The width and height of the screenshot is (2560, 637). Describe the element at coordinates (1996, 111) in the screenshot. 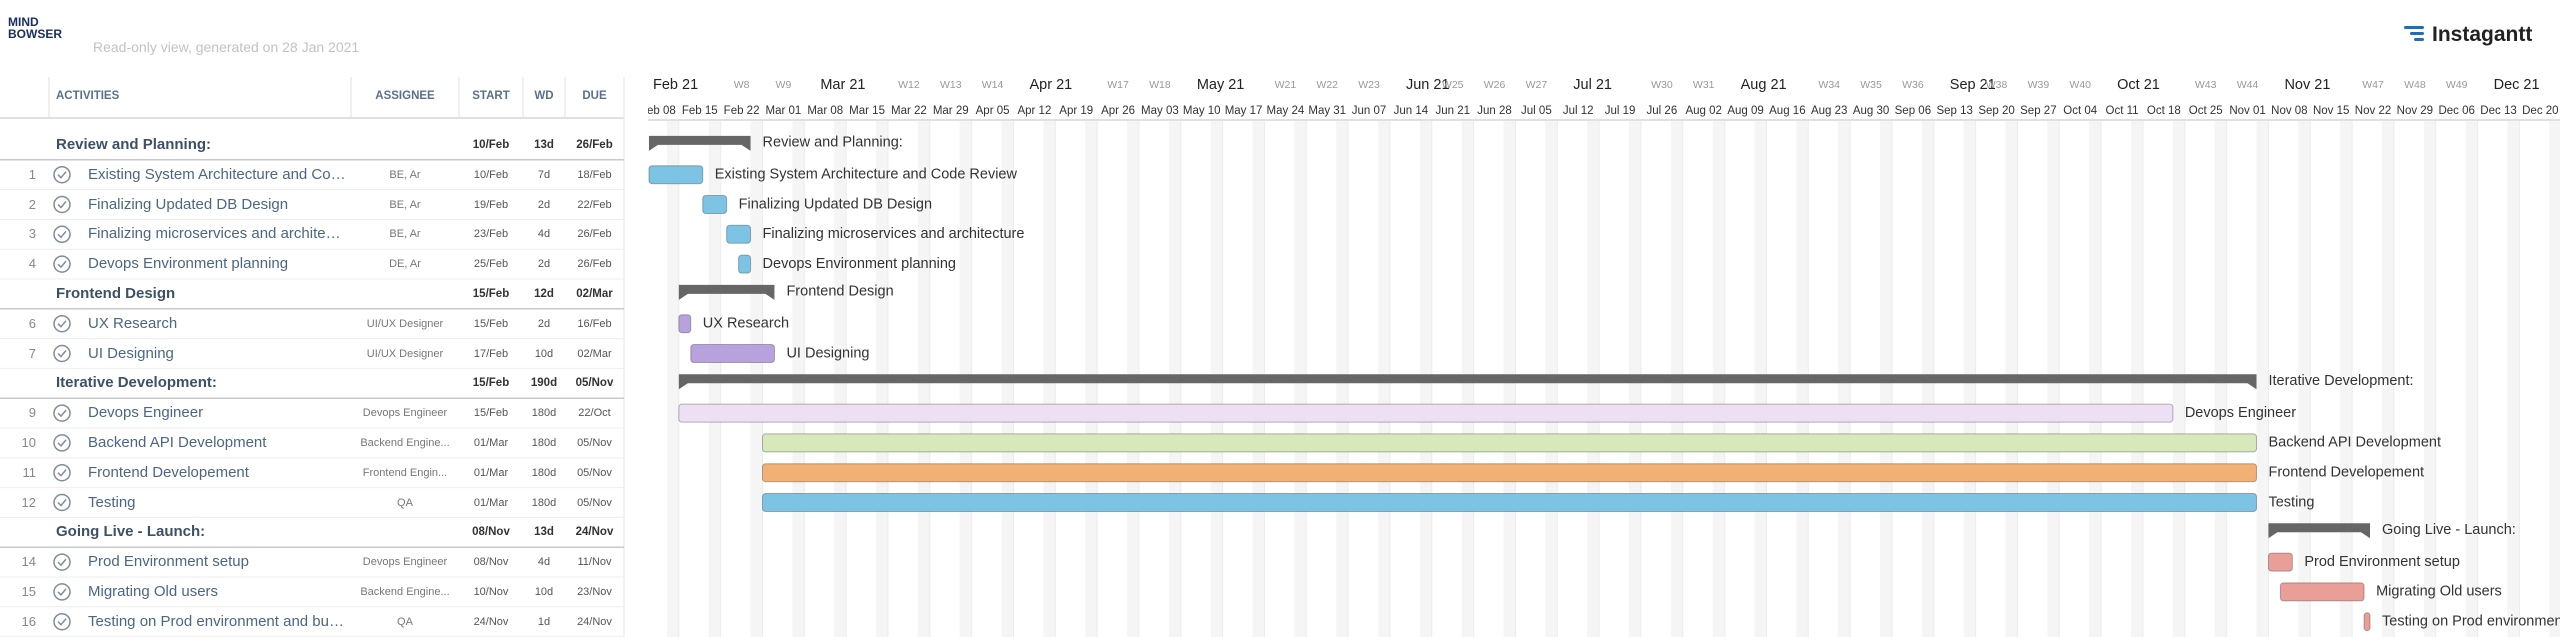

I see `week-date: Sep 20` at that location.